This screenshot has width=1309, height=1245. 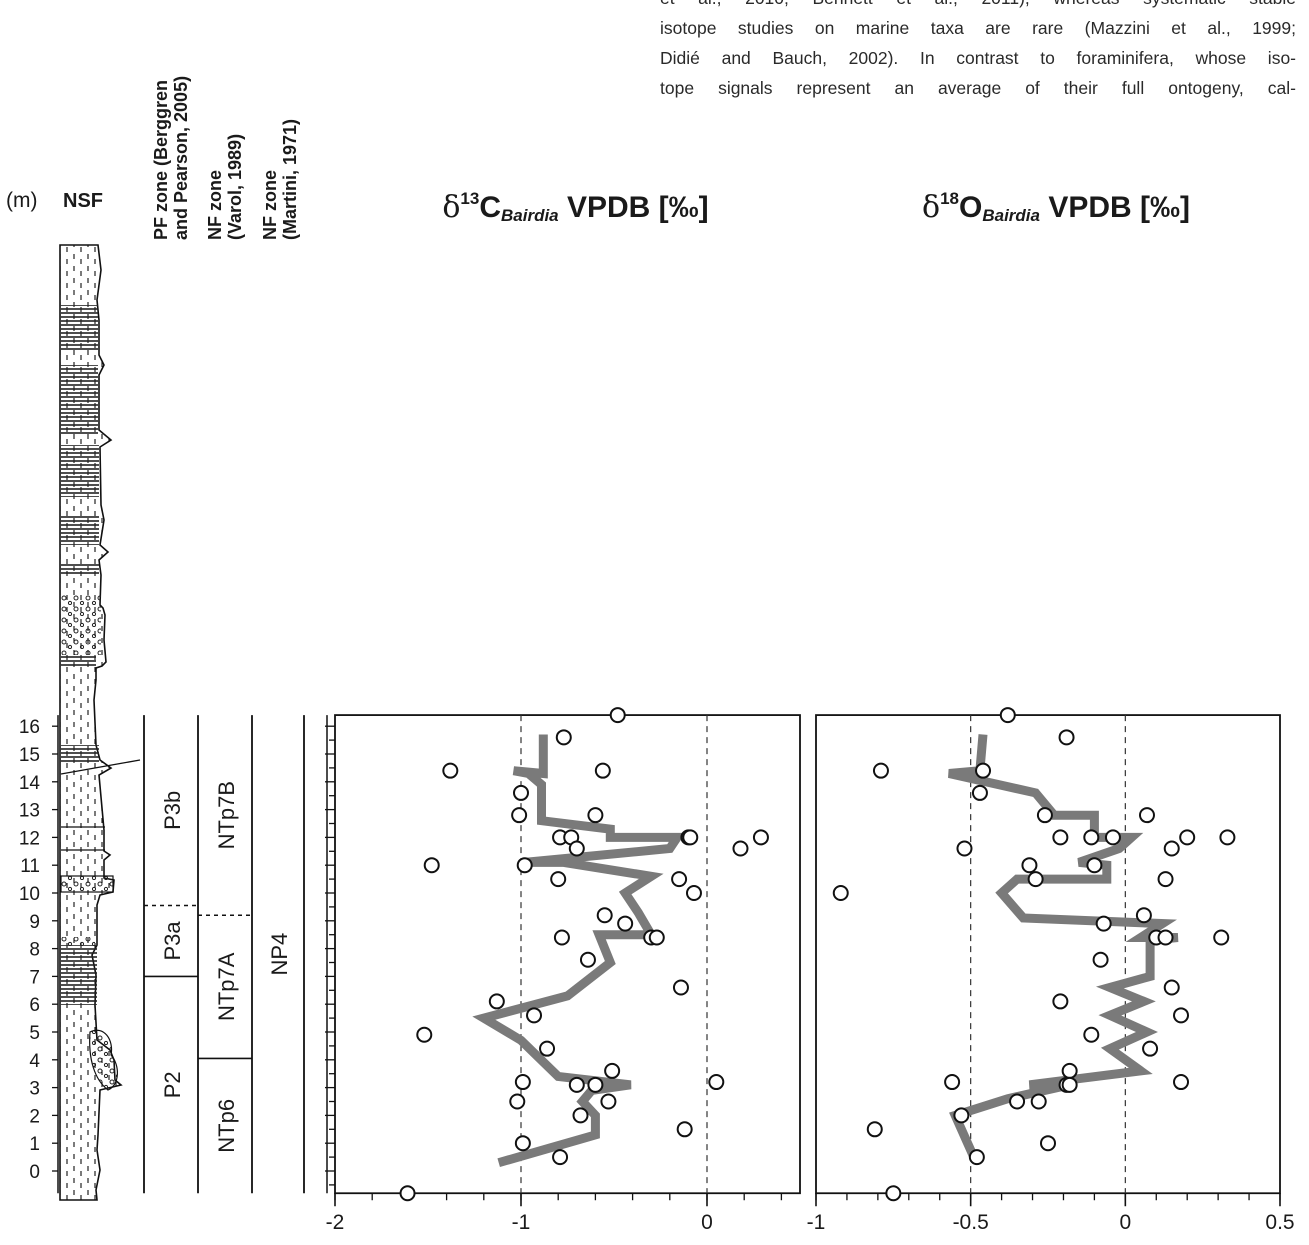 I want to click on lithologic-log, so click(x=100, y=722).